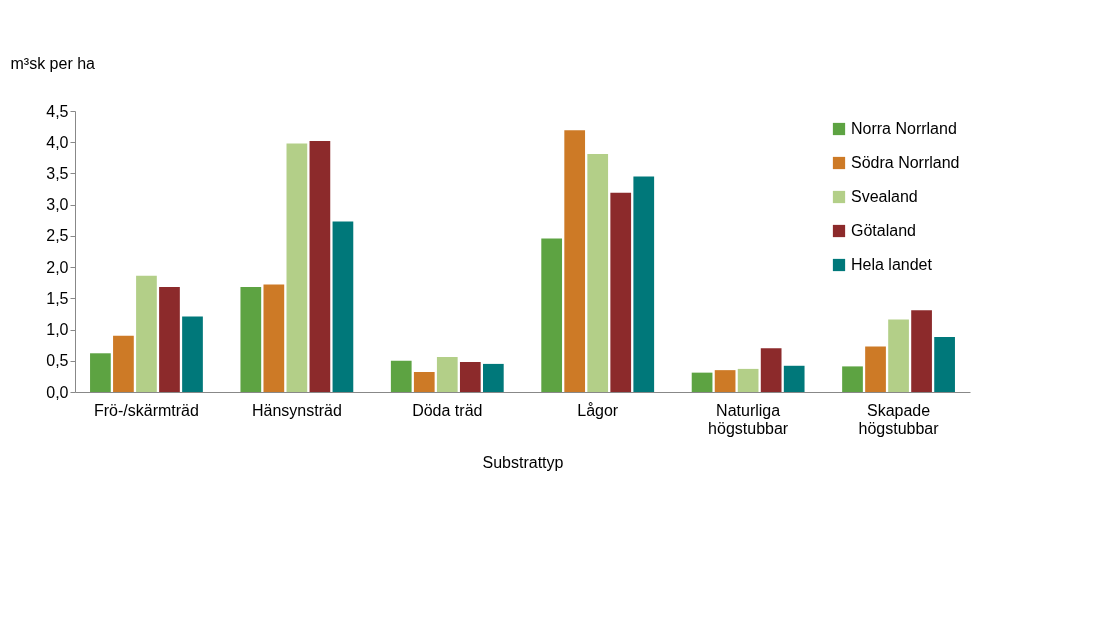 This screenshot has height=637, width=1100. I want to click on x-axis-title: Substrattyp, so click(523, 462).